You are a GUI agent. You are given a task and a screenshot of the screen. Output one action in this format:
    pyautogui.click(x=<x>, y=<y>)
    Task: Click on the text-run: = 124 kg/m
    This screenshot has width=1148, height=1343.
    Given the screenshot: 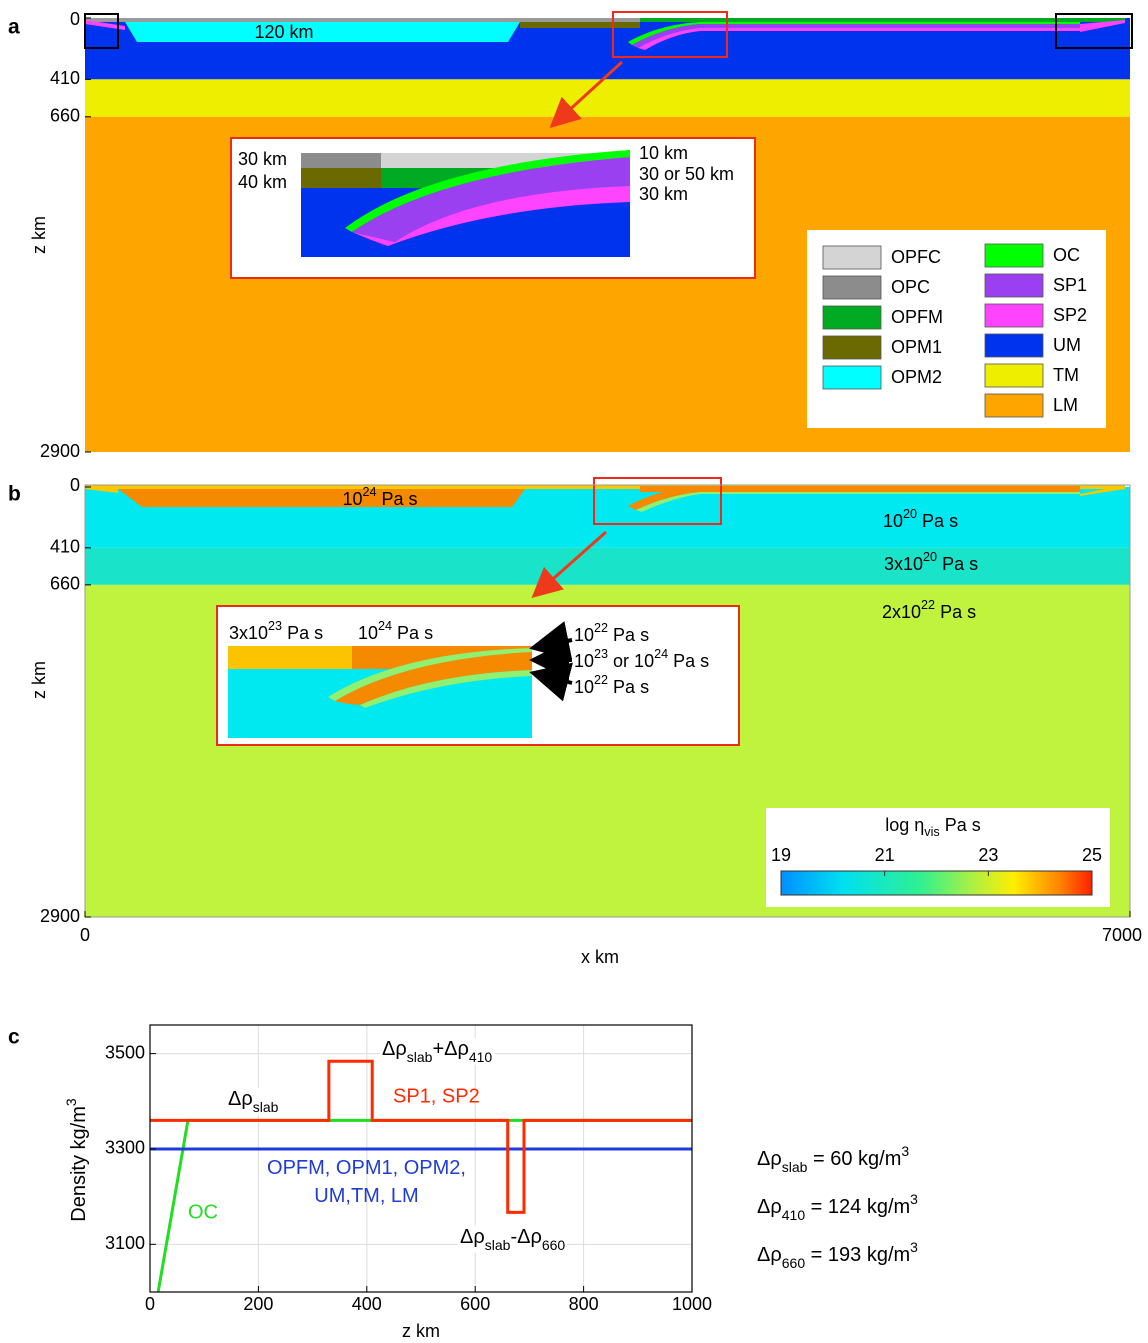 What is the action you would take?
    pyautogui.click(x=857, y=1207)
    